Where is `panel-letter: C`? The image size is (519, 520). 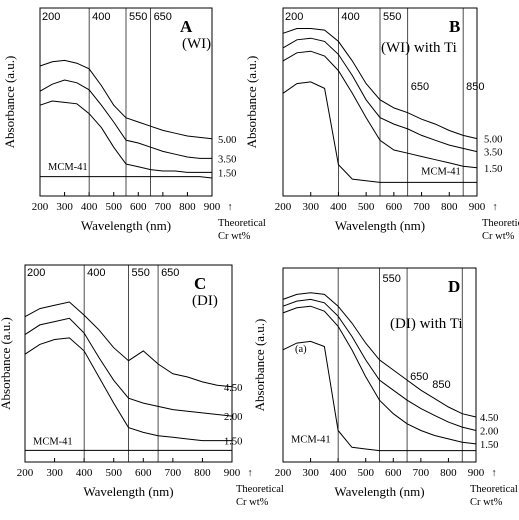 panel-letter: C is located at coordinates (200, 283).